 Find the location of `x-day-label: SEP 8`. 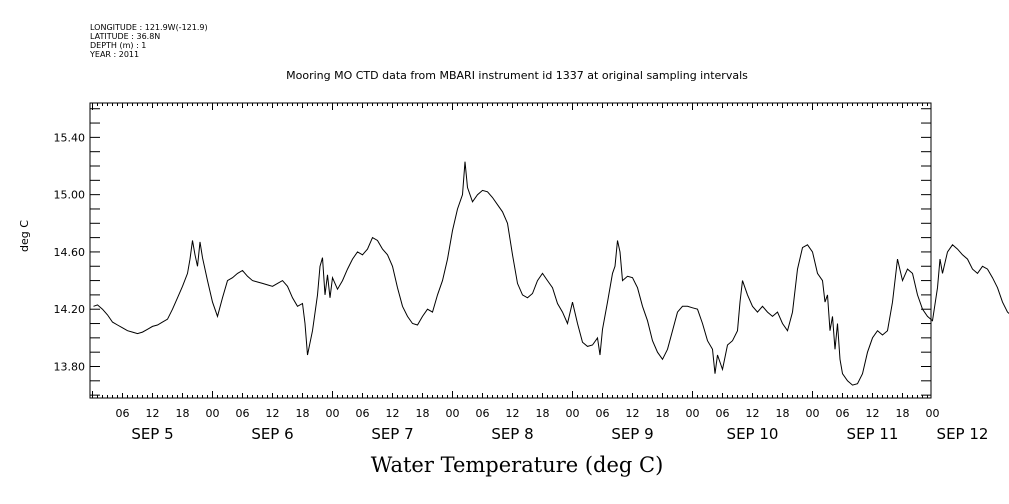

x-day-label: SEP 8 is located at coordinates (512, 434).